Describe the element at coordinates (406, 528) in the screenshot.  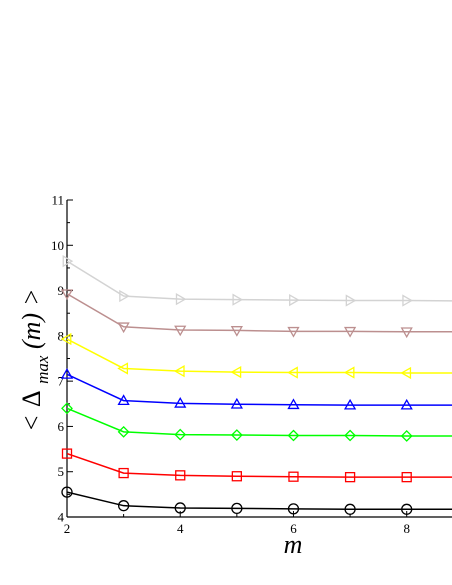
I see `x-tick-label: 8` at that location.